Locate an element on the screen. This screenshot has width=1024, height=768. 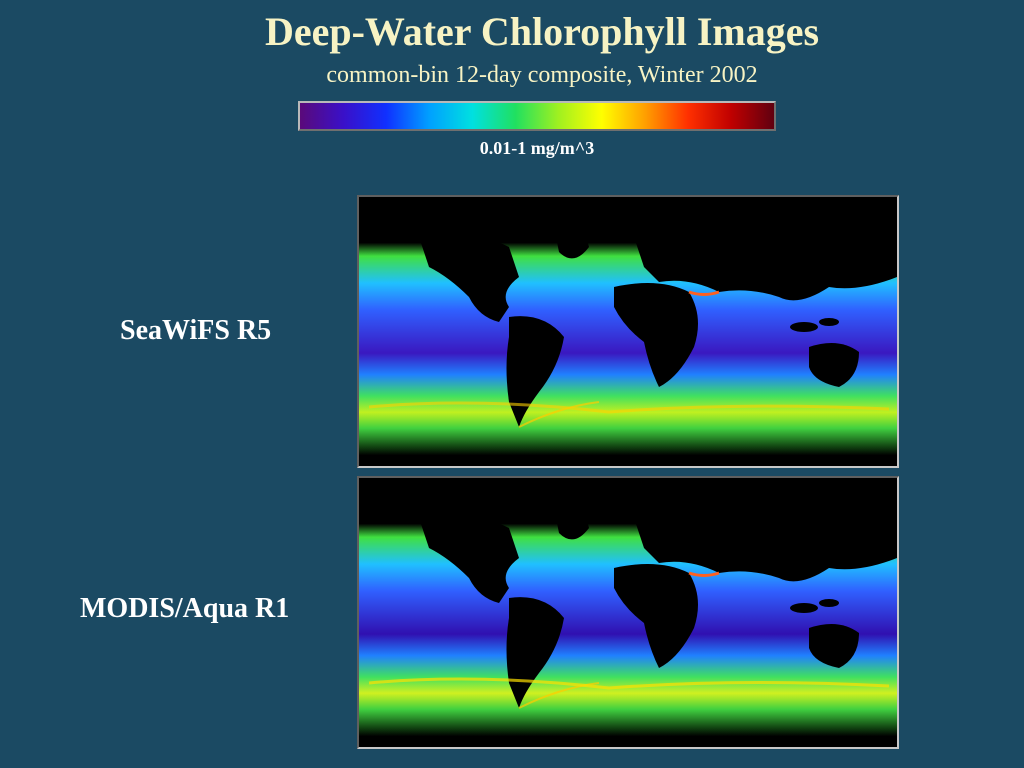
modis-label: MODIS/Aqua R1 is located at coordinates (185, 608).